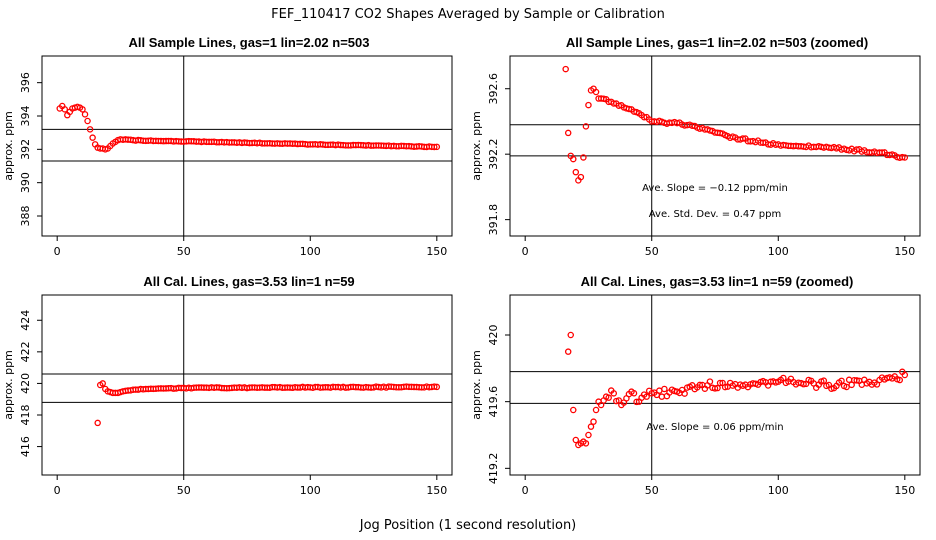 The height and width of the screenshot is (540, 936). What do you see at coordinates (715, 188) in the screenshot?
I see `annotation: Ave. Slope = −0.12 ppm/min` at bounding box center [715, 188].